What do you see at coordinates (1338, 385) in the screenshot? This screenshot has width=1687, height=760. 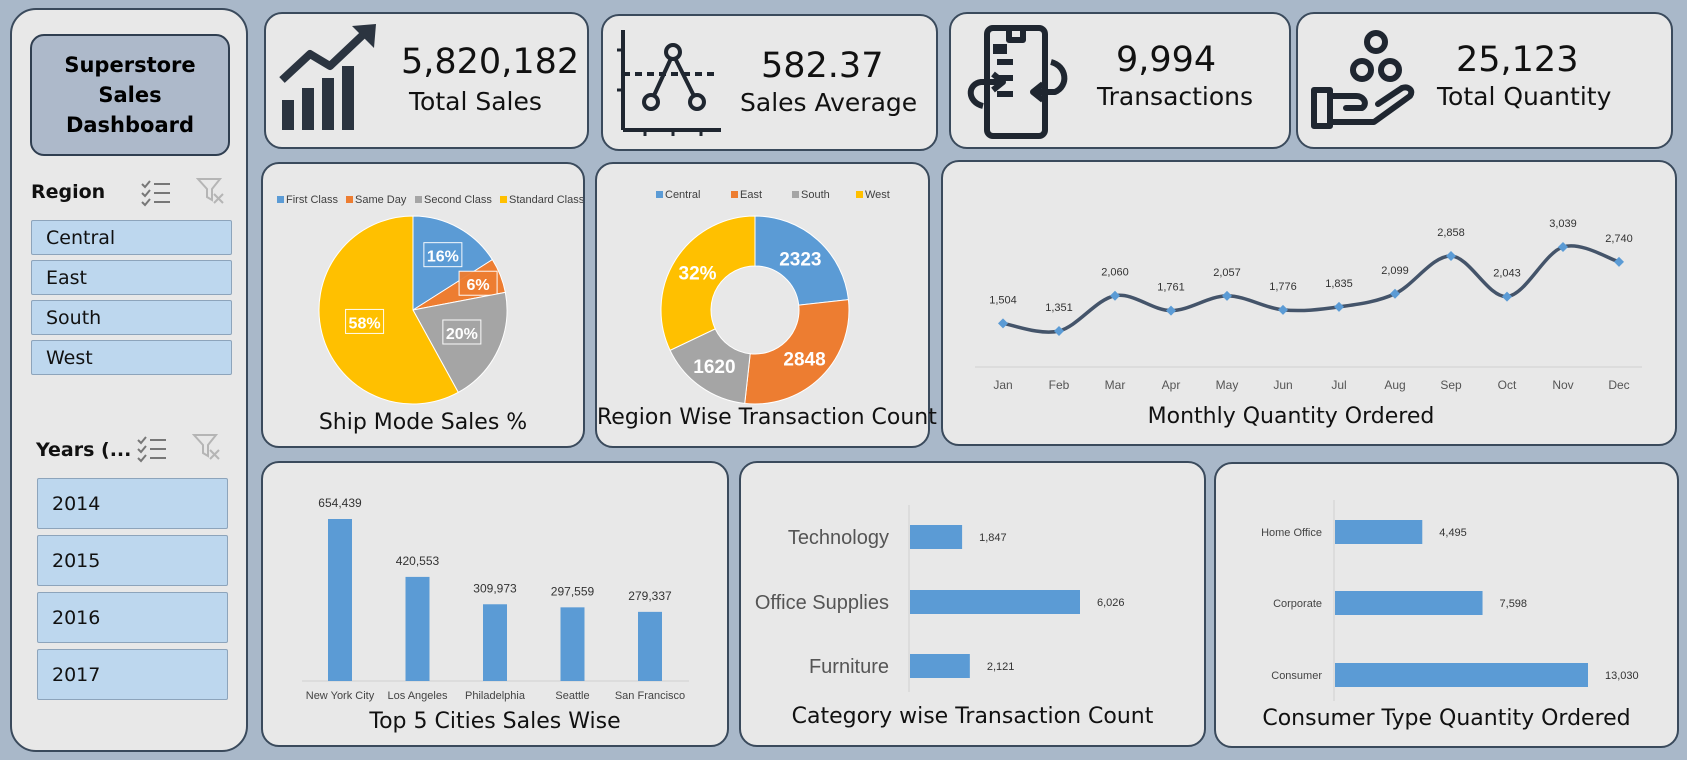 I see `x-tick-label-jul: Jul` at bounding box center [1338, 385].